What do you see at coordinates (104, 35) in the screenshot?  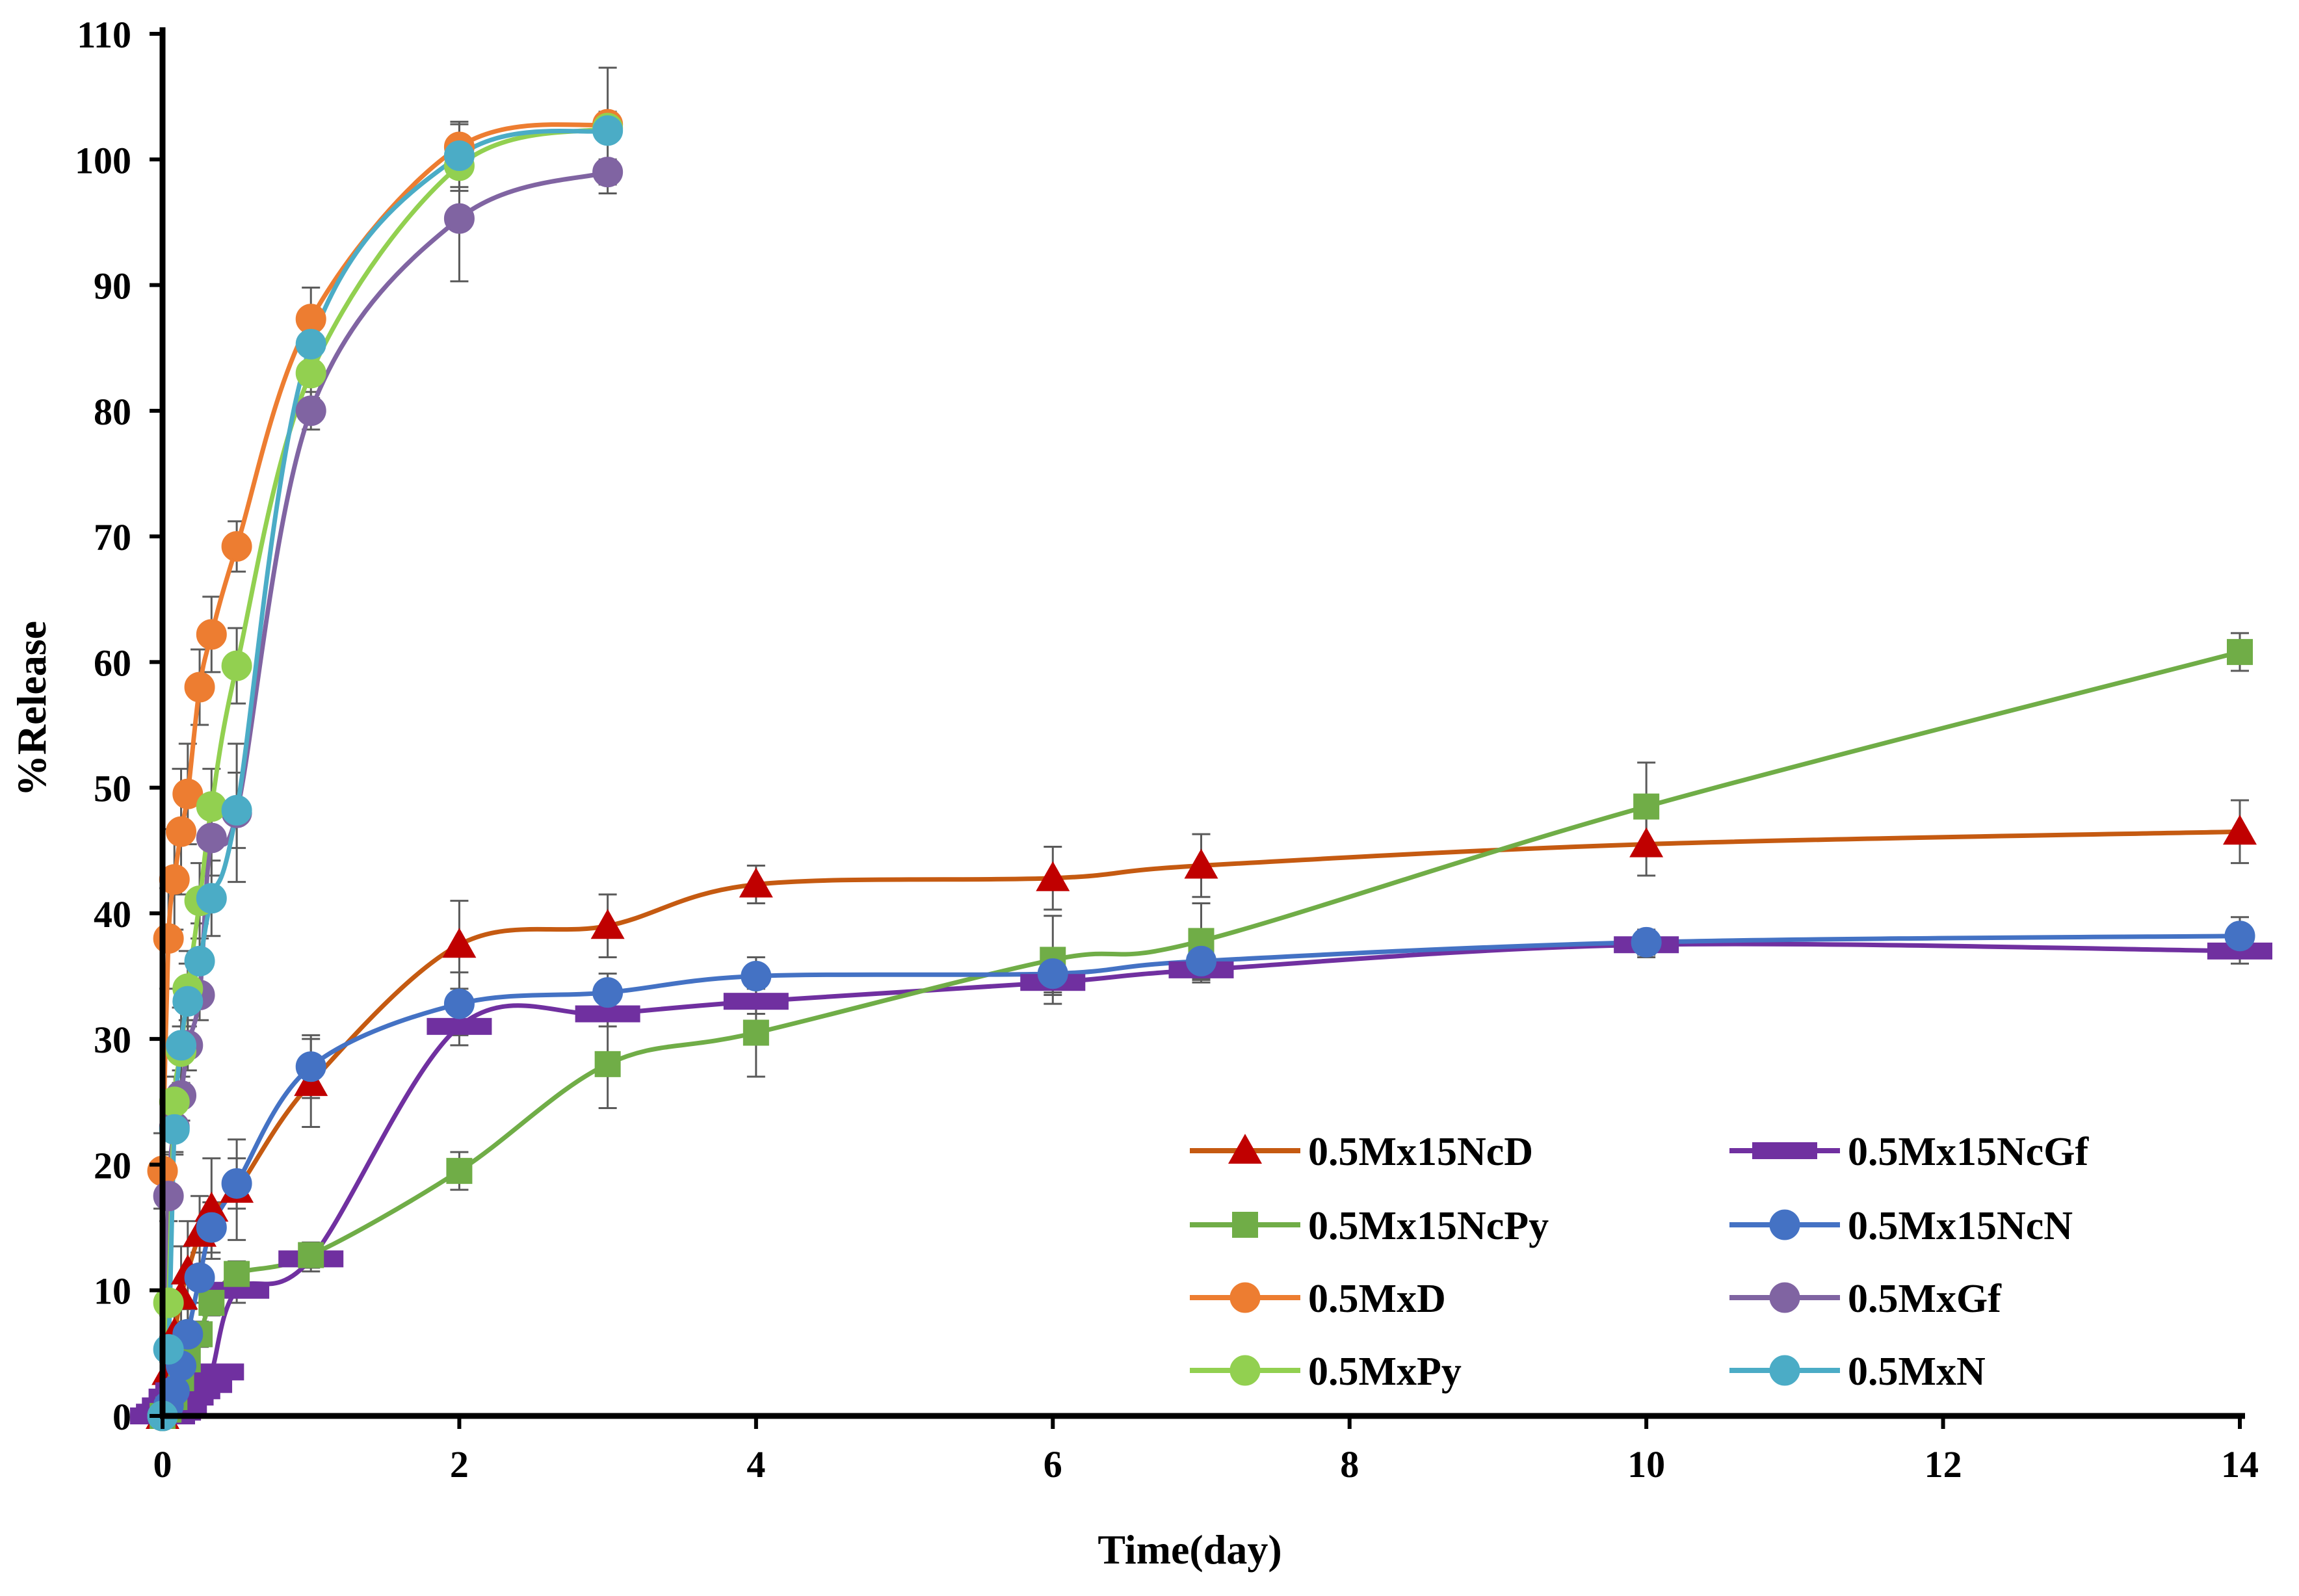 I see `y-tick-label: 110` at bounding box center [104, 35].